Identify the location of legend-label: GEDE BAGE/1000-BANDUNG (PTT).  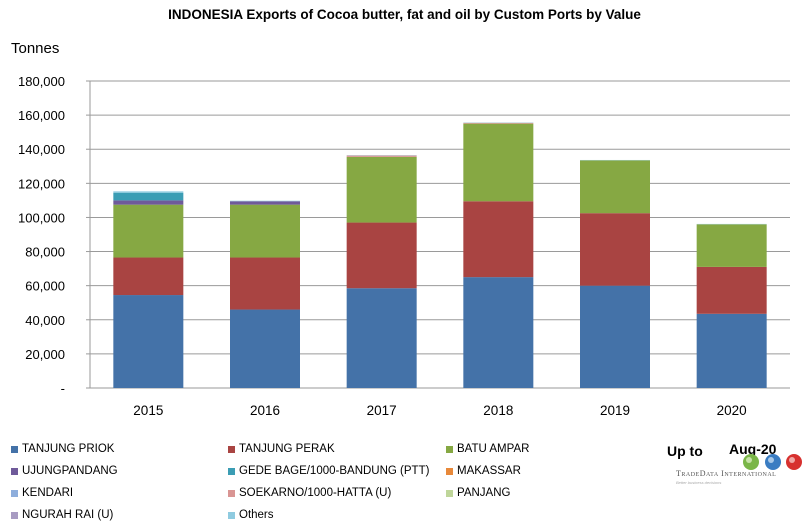
(334, 471).